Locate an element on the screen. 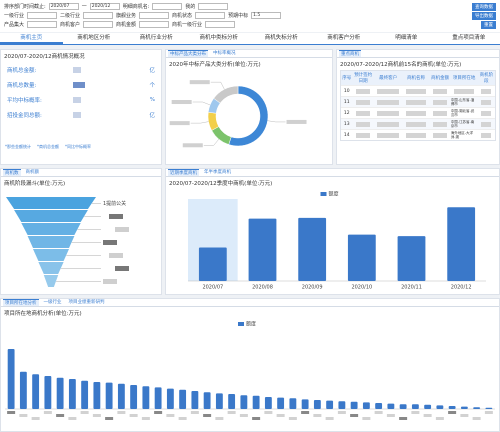  filter-label: 产品集大 is located at coordinates (14, 25).